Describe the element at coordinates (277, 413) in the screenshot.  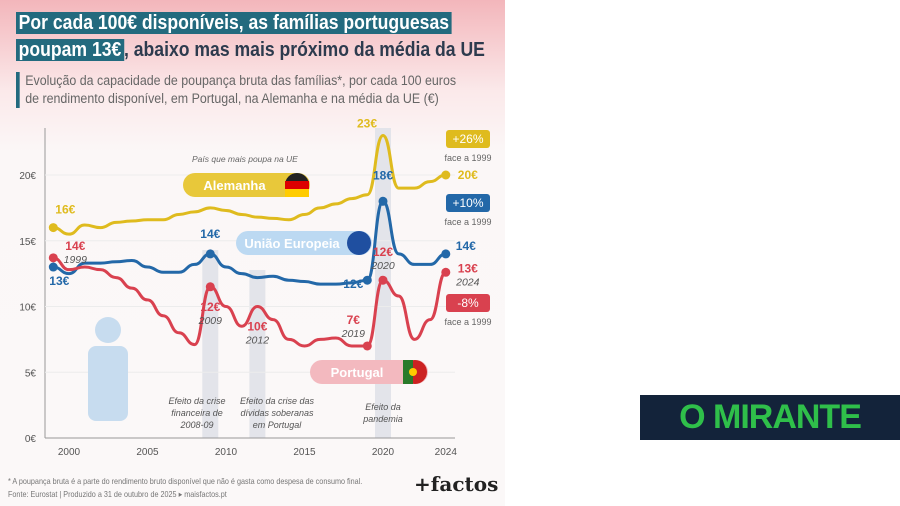
I see `period-label: dívidas soberanas` at that location.